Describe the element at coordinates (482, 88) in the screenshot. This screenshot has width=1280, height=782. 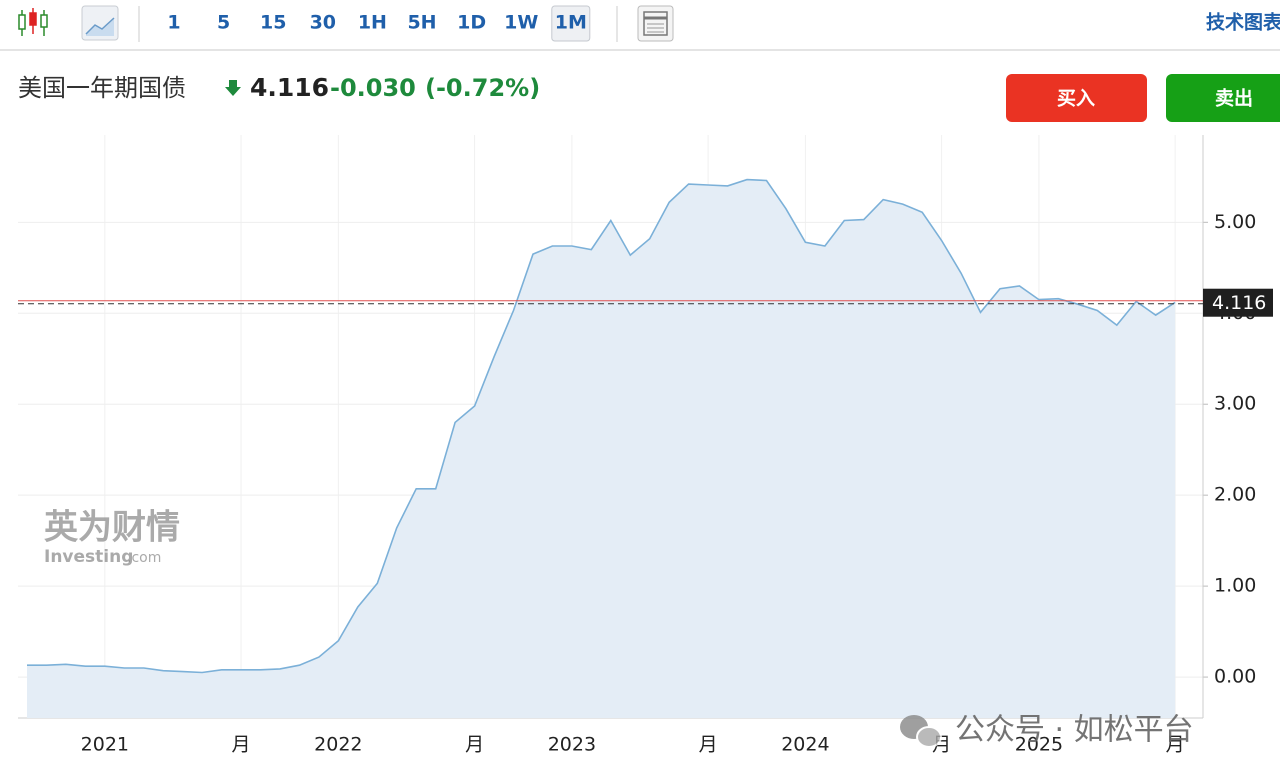
I see `price-change-pct: (-0.72%)` at that location.